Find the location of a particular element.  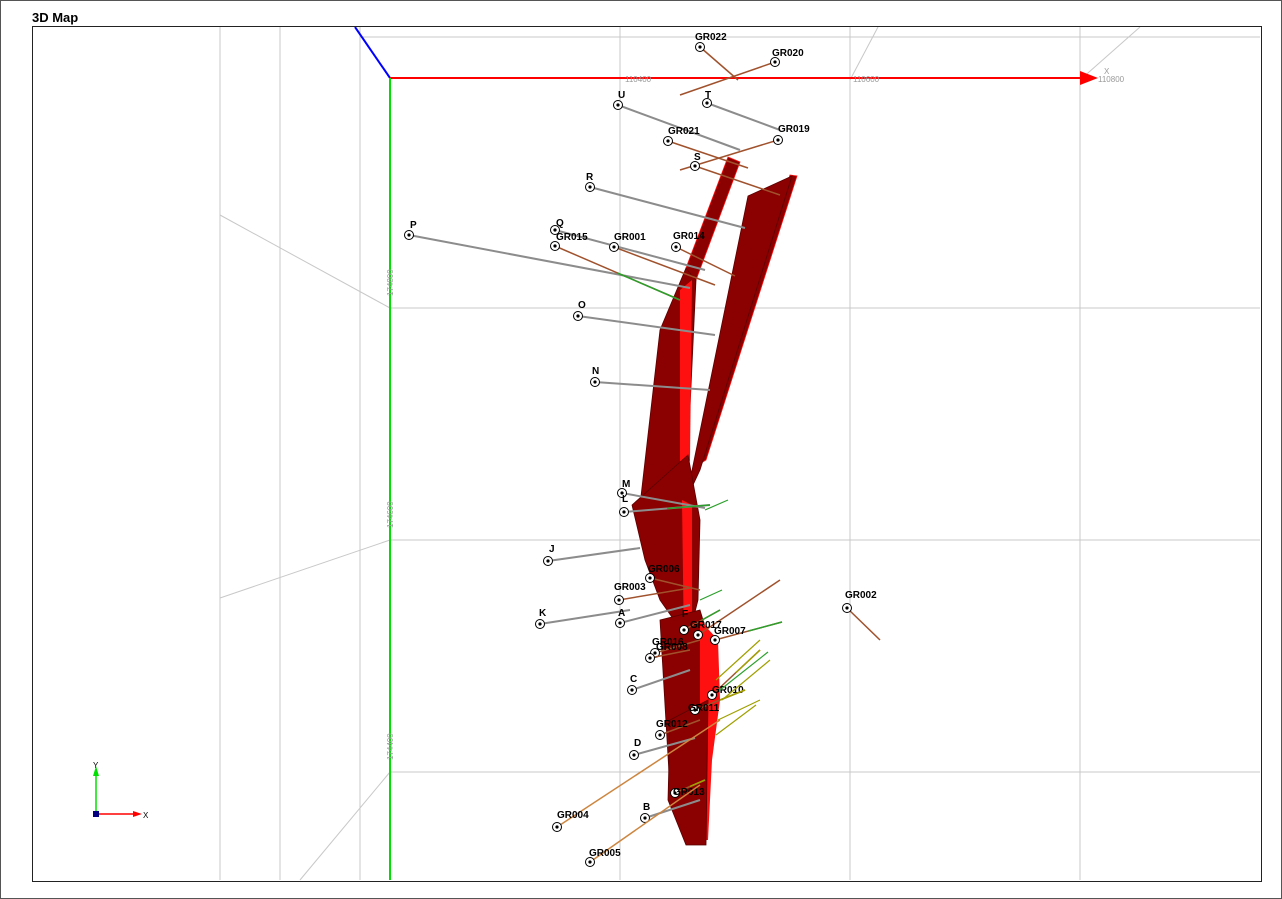

drillhole-label-l: L is located at coordinates (625, 499).